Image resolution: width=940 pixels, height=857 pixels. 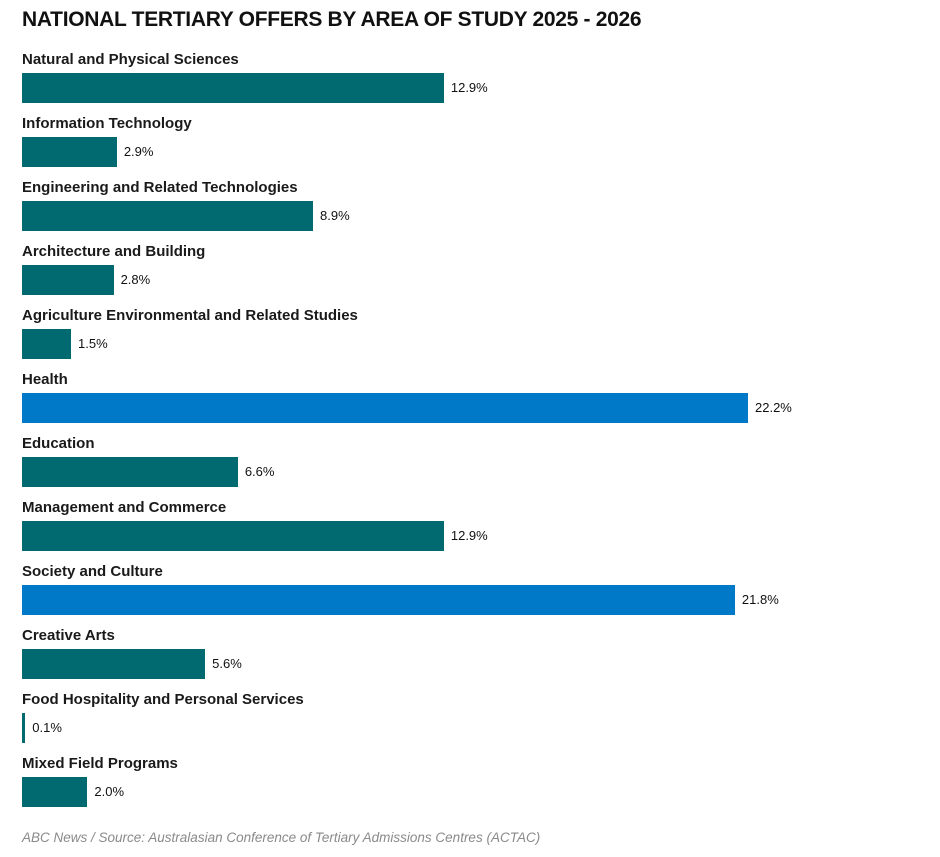 What do you see at coordinates (138, 151) in the screenshot?
I see `value-label: 2.9%` at bounding box center [138, 151].